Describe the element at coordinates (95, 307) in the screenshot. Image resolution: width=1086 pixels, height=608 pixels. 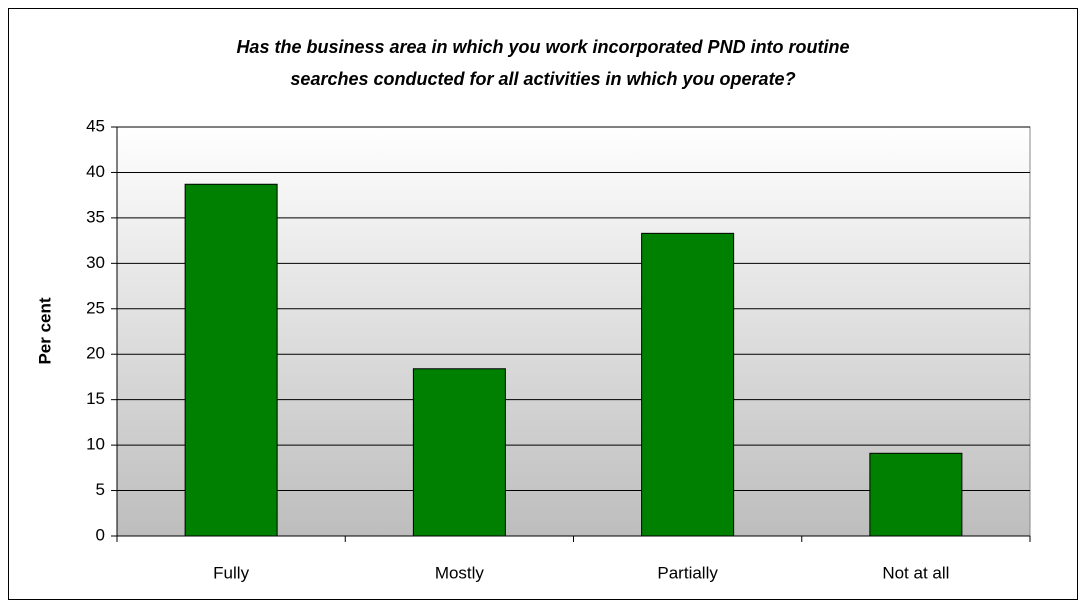
I see `y-tick-label: 25` at that location.